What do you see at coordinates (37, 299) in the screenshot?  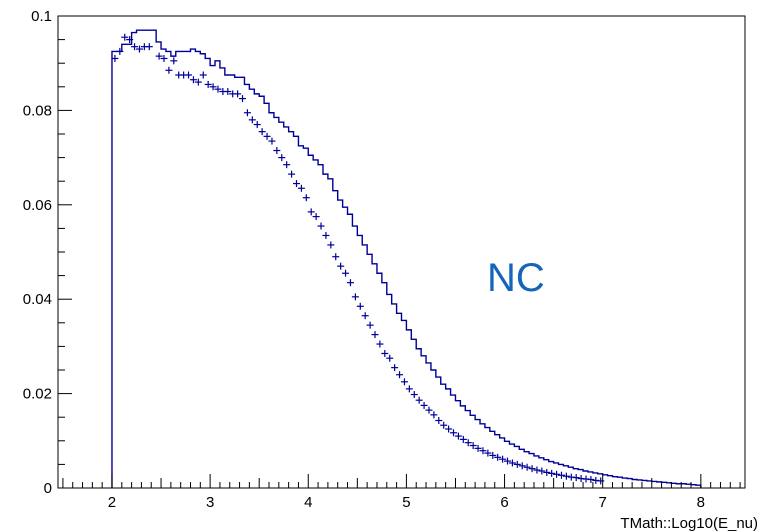 I see `y-tick-label: 0.04` at bounding box center [37, 299].